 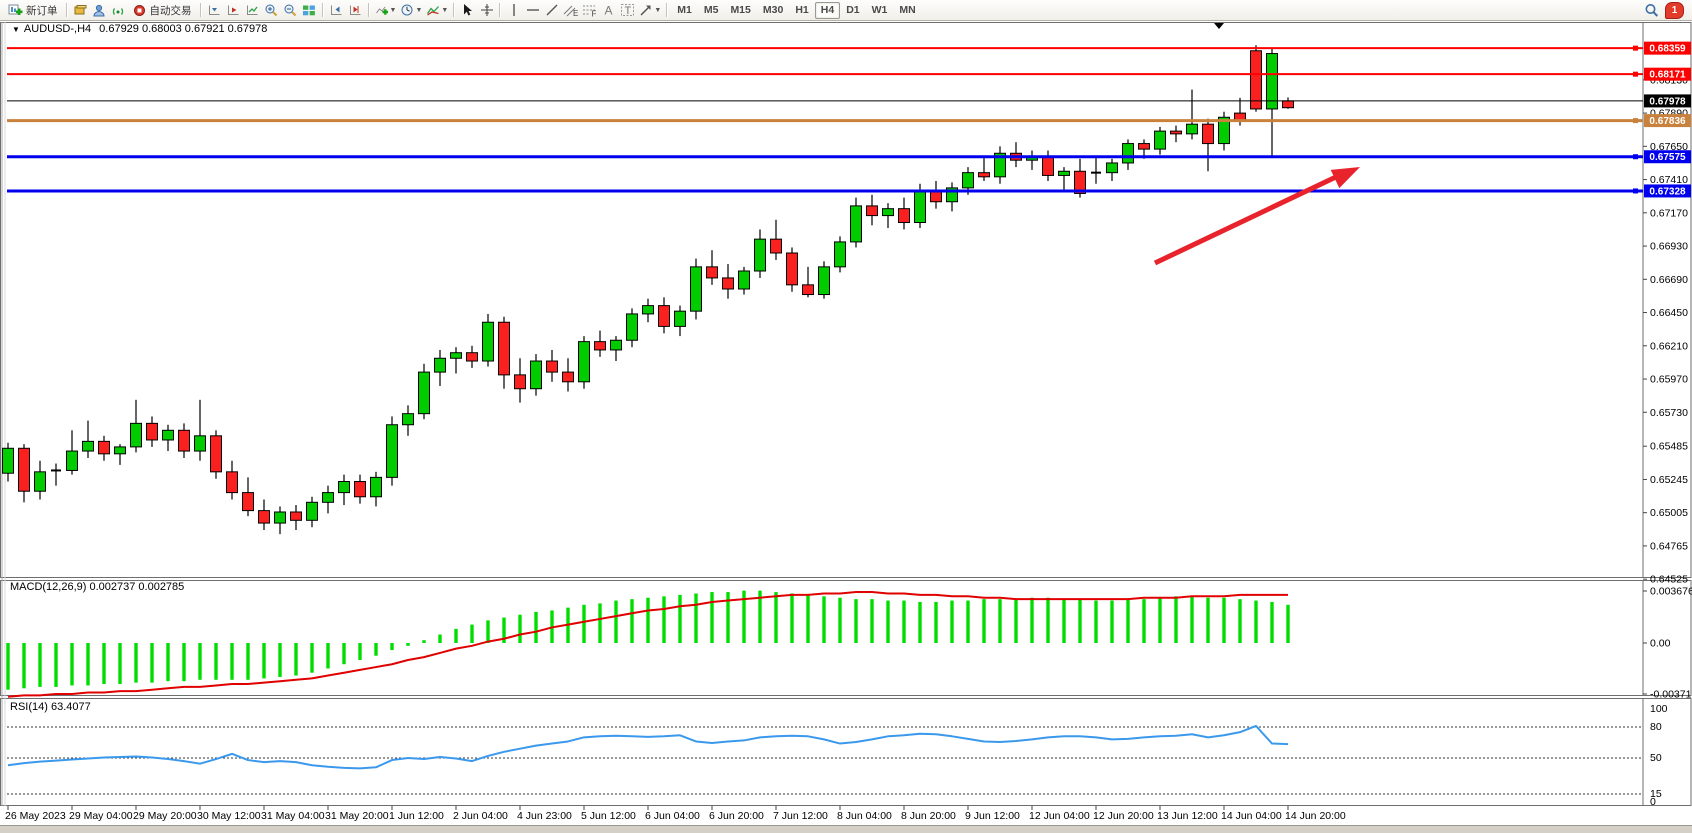 What do you see at coordinates (570, 10) in the screenshot?
I see `channel-tool-button: E` at bounding box center [570, 10].